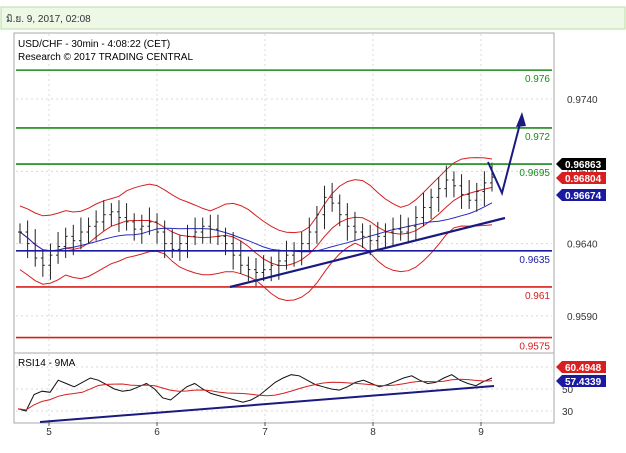 The height and width of the screenshot is (453, 626). What do you see at coordinates (534, 347) in the screenshot?
I see `level-label: 0.9575` at bounding box center [534, 347].